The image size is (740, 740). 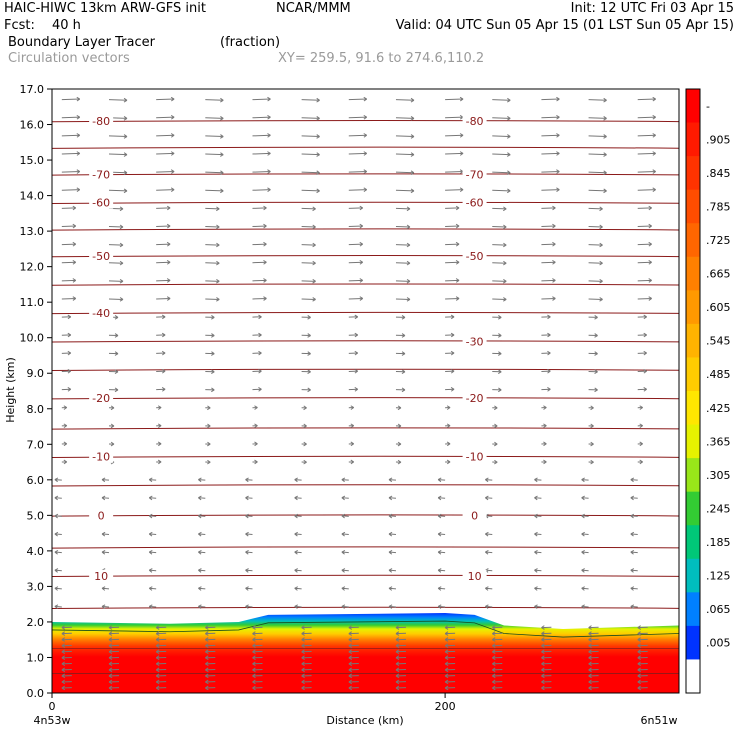 What do you see at coordinates (718, 542) in the screenshot?
I see `colorbar-label: .185` at bounding box center [718, 542].